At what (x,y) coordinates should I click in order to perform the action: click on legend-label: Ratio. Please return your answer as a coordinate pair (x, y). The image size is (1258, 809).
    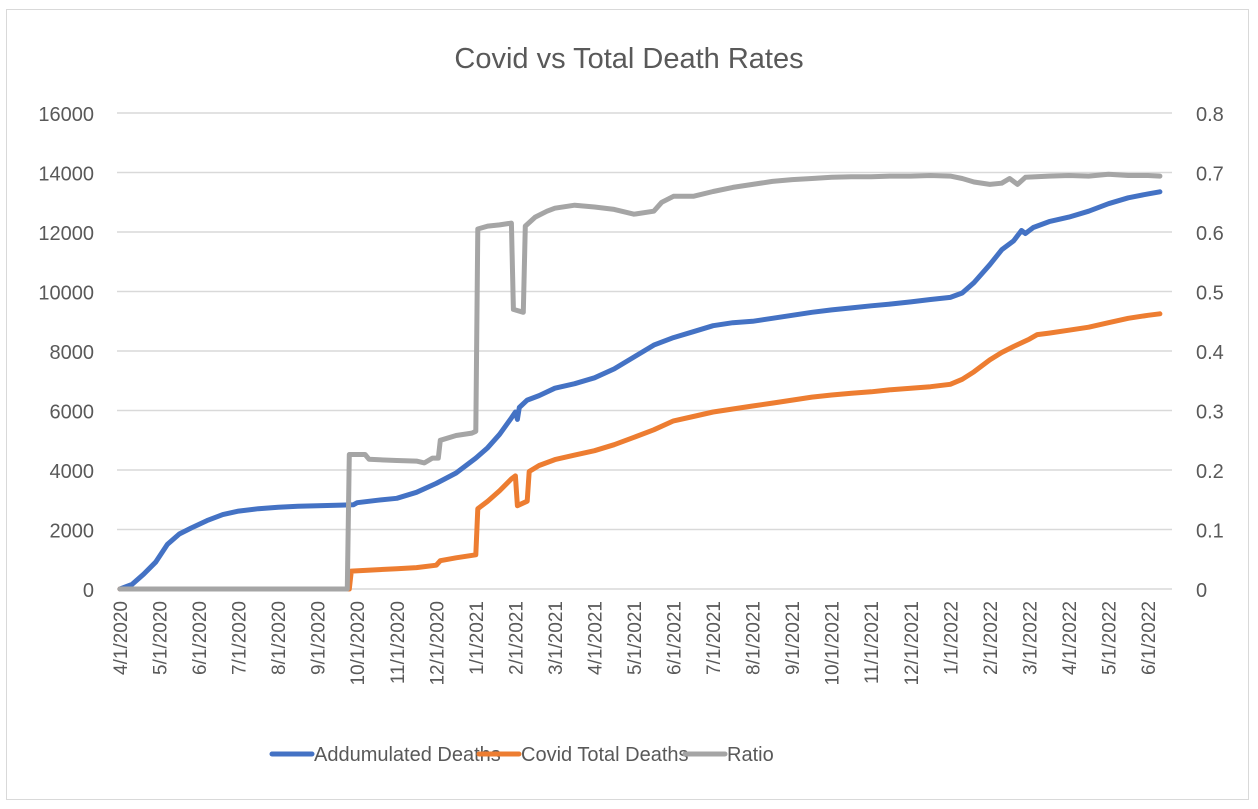
    Looking at the image, I should click on (750, 755).